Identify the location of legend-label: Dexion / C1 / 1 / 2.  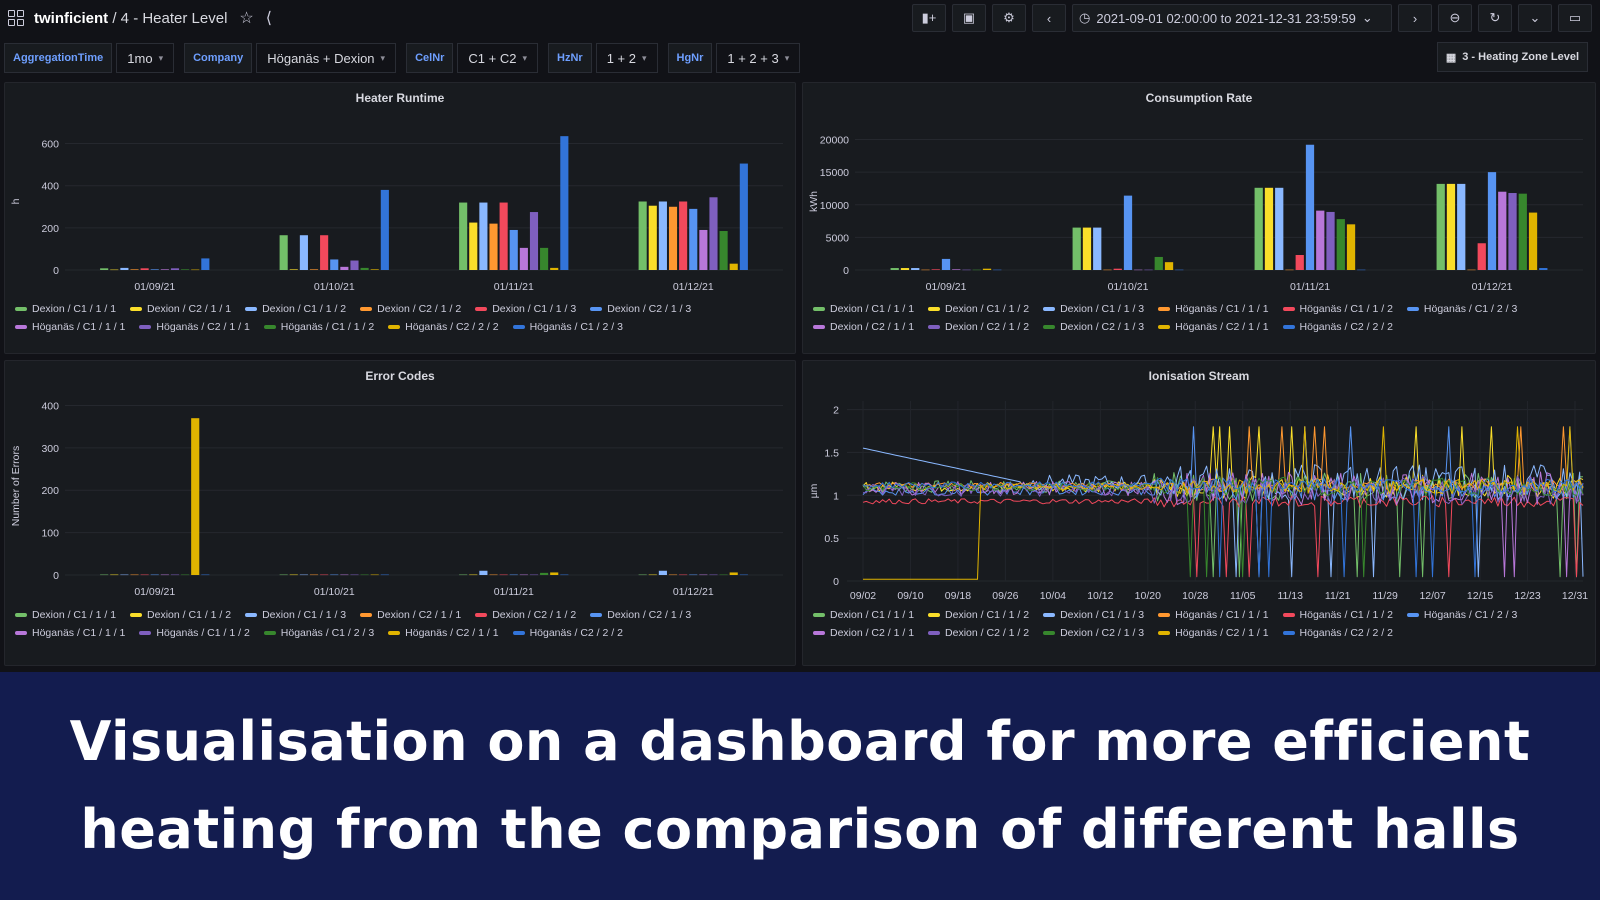
(987, 309).